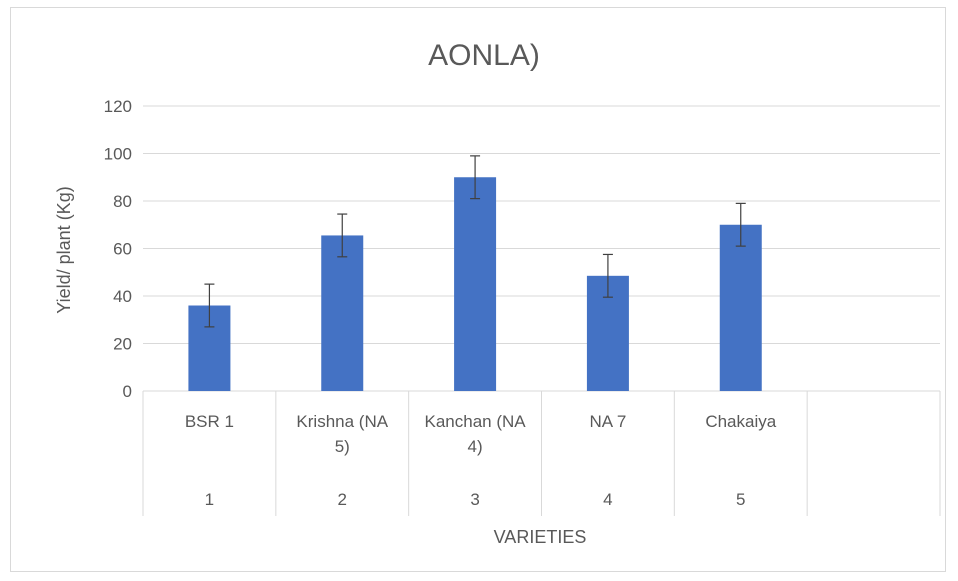 The image size is (958, 581). Describe the element at coordinates (127, 391) in the screenshot. I see `y-tick-label: 0` at that location.